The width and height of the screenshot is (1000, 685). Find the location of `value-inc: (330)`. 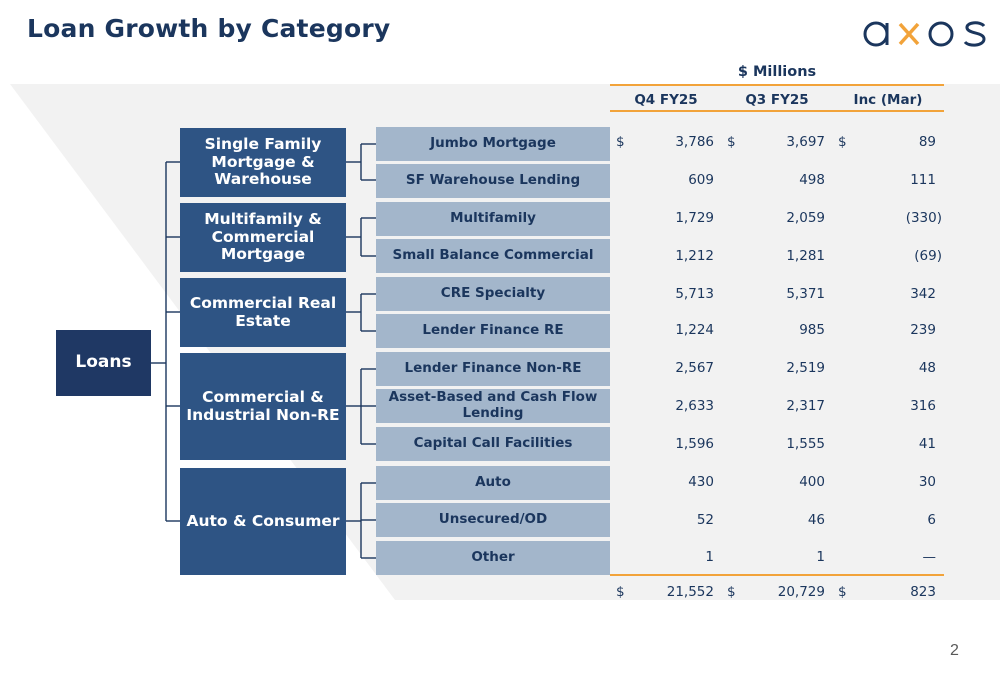

value-inc: (330) is located at coordinates (923, 218).